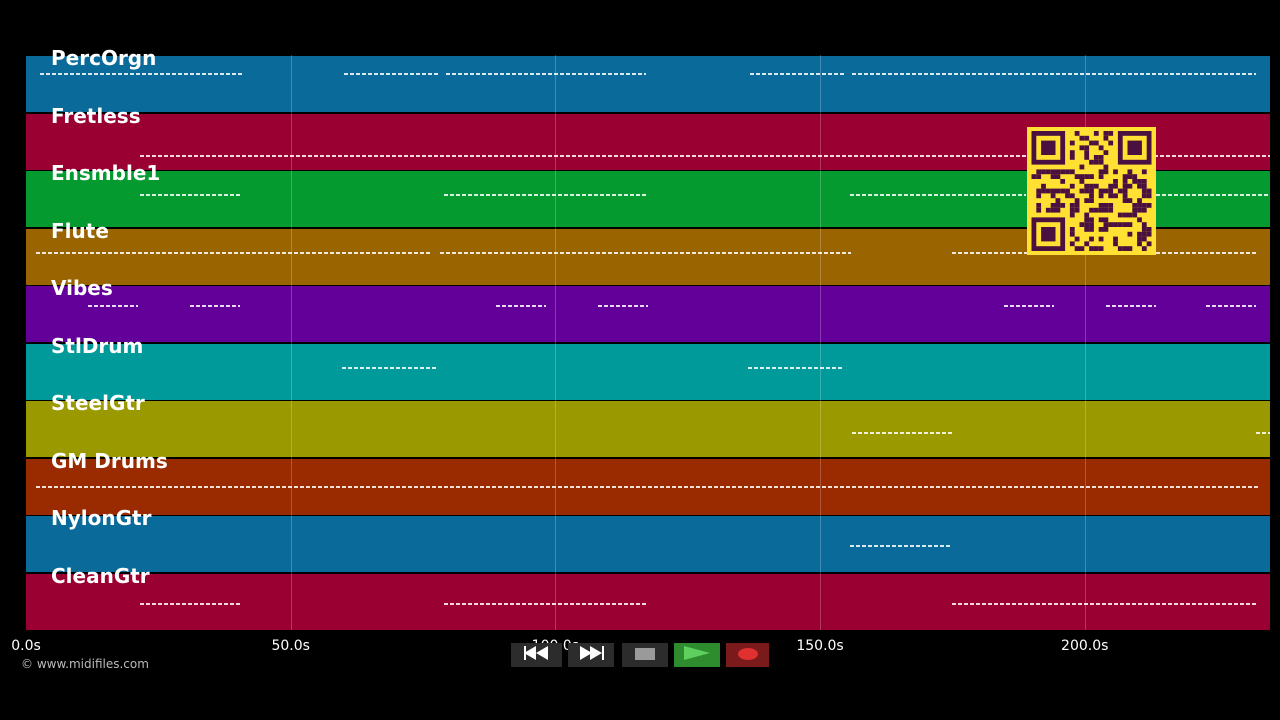  I want to click on play-icon, so click(697, 655).